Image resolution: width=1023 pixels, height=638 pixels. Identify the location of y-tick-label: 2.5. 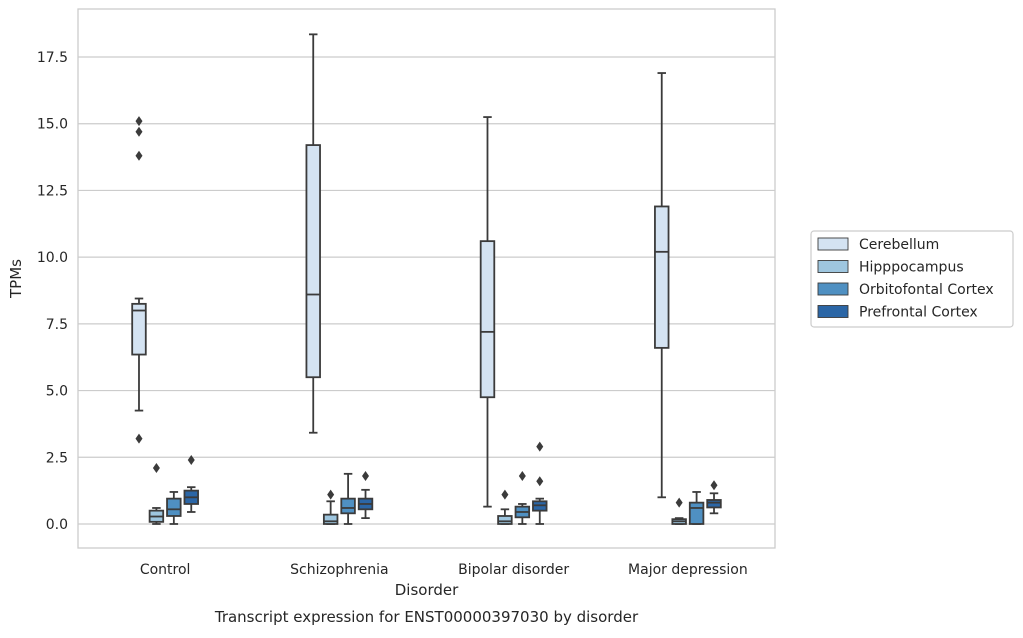
(57, 458).